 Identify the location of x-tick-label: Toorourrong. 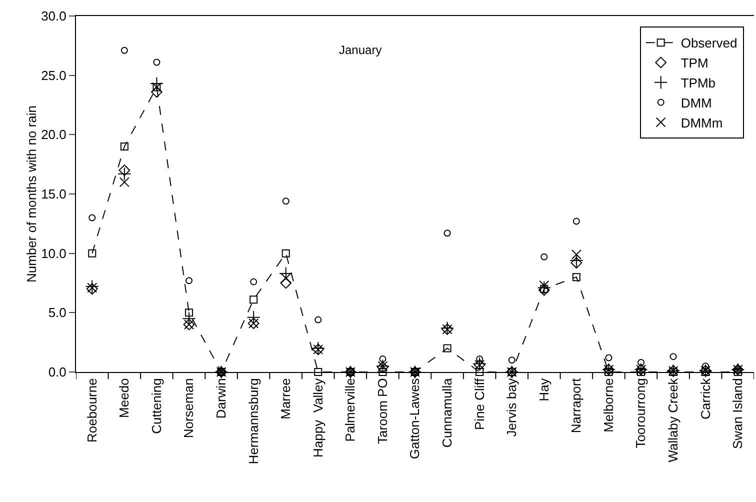
(640, 413).